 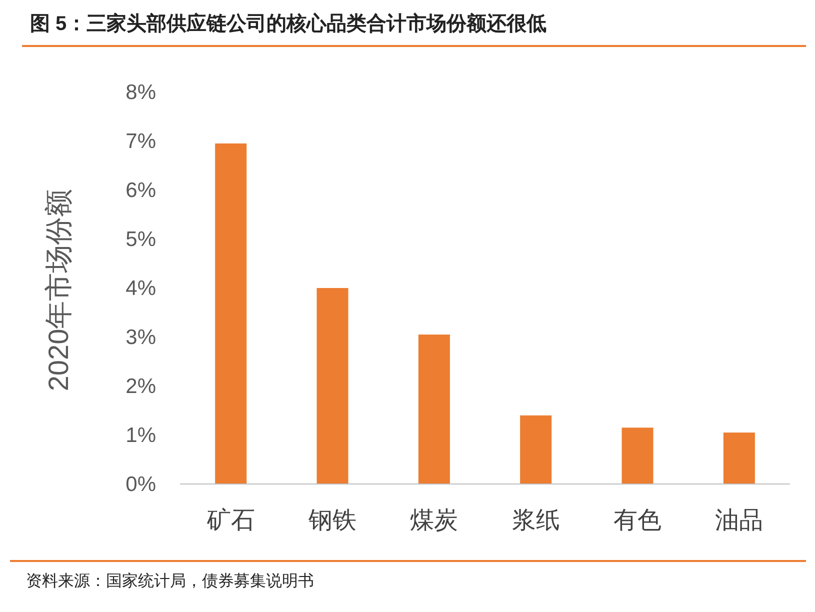 I want to click on y-tick-label: 1%, so click(x=141, y=435).